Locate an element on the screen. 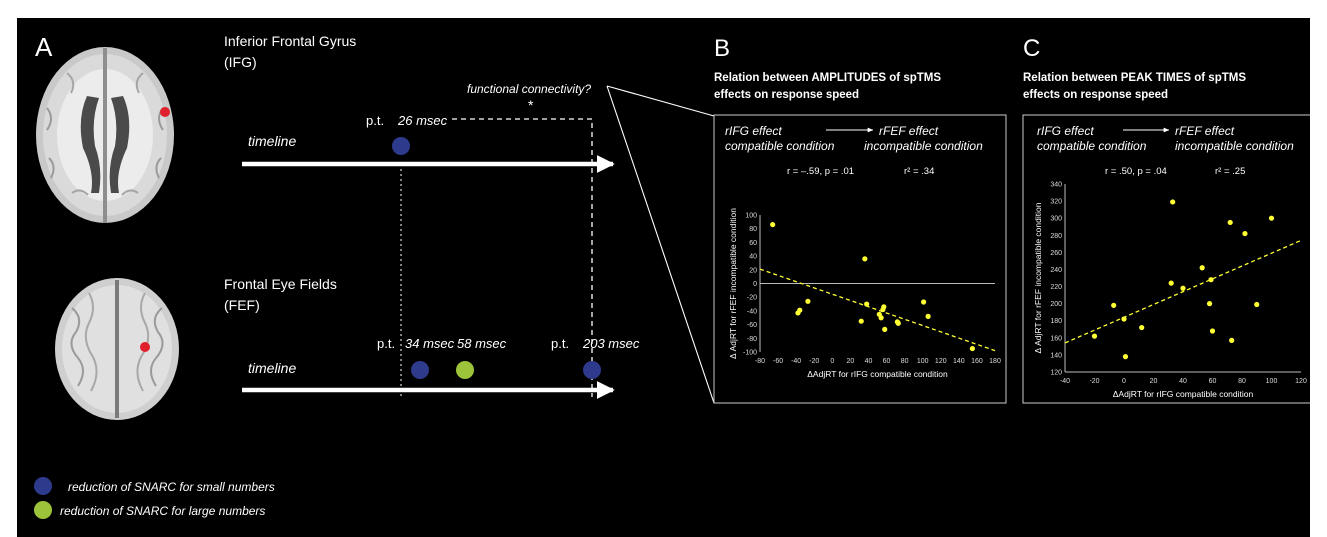 The image size is (1327, 537). panel-c-stat-r: r = .50, p = .04 is located at coordinates (1136, 171).